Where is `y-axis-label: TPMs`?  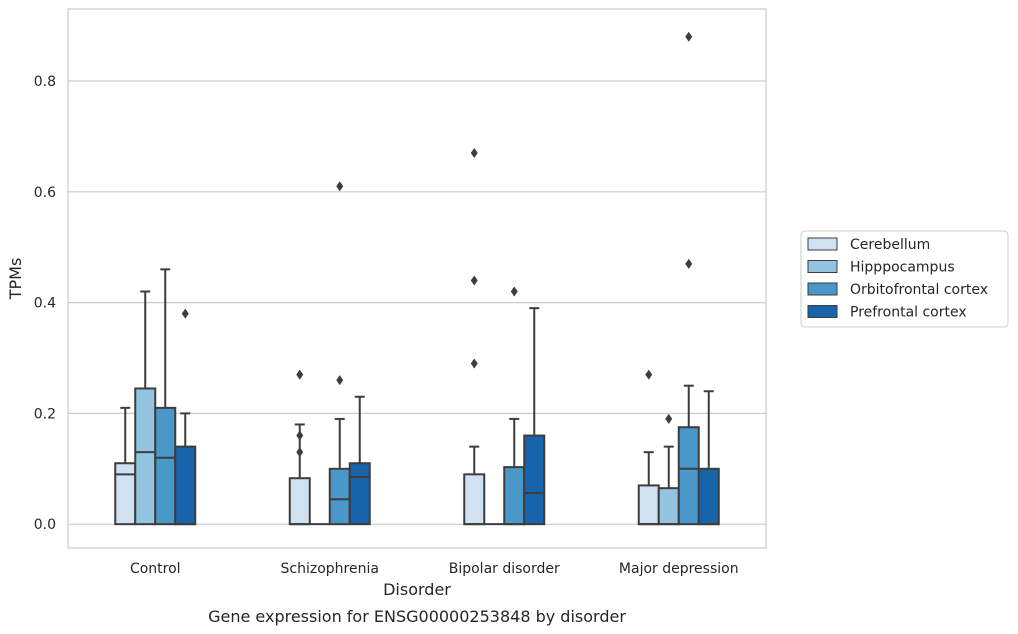
y-axis-label: TPMs is located at coordinates (15, 279).